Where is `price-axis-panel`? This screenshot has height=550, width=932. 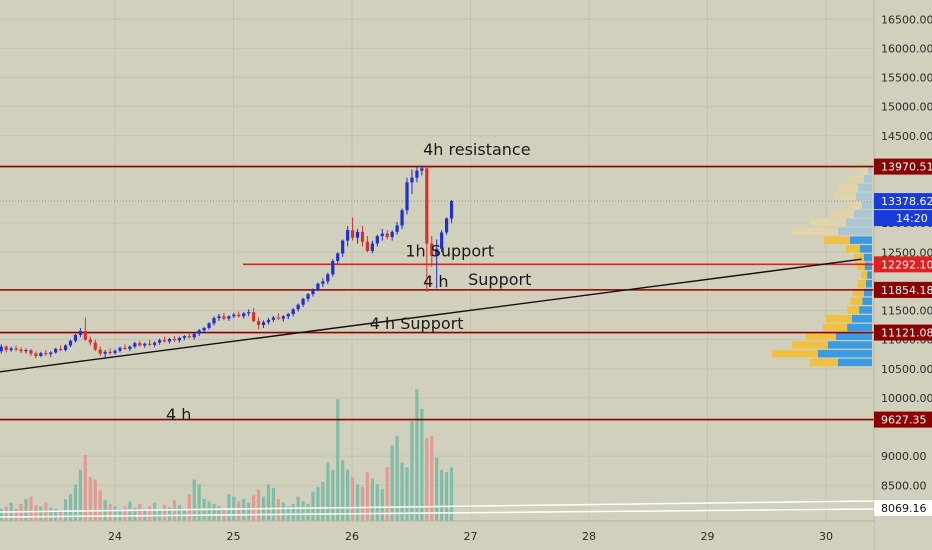
price-axis-panel is located at coordinates (903, 275).